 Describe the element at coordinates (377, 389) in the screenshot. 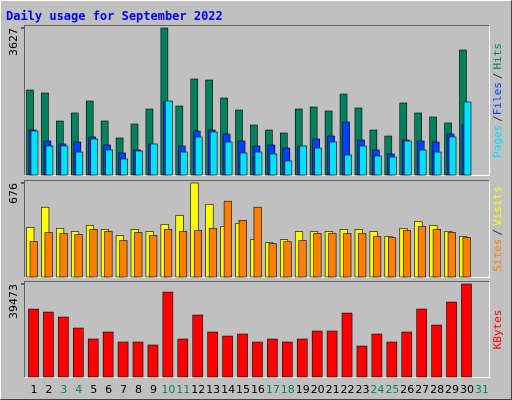

I see `x-tick-label: 24` at that location.